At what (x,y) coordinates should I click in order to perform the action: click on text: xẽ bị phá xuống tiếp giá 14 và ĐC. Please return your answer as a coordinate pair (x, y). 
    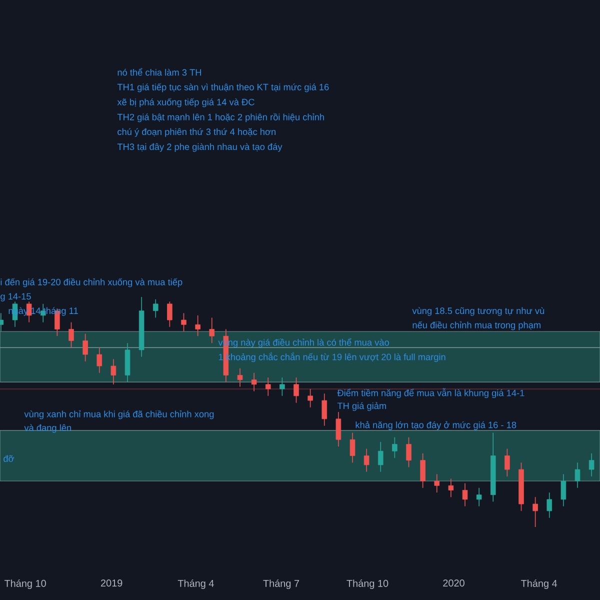
    Looking at the image, I should click on (185, 103).